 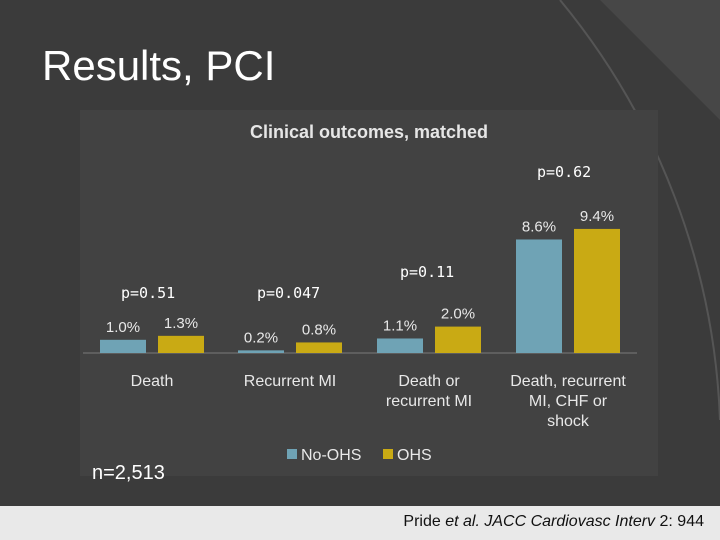 What do you see at coordinates (427, 272) in the screenshot?
I see `p-value-death-or-mi: p=0.11` at bounding box center [427, 272].